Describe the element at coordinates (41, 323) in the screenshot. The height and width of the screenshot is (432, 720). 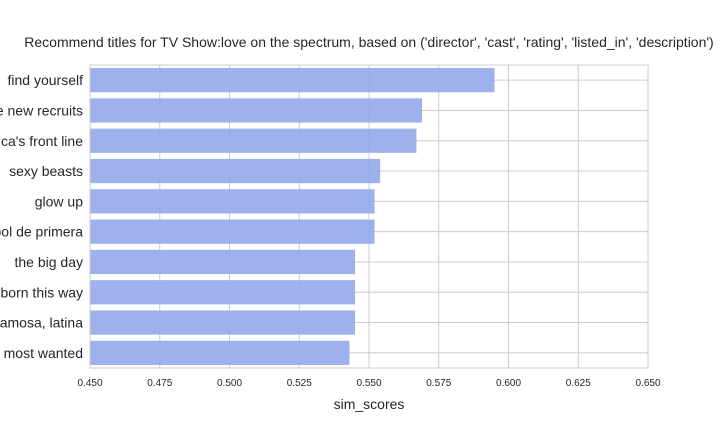
I see `y-tick-label: famosa, latina` at that location.